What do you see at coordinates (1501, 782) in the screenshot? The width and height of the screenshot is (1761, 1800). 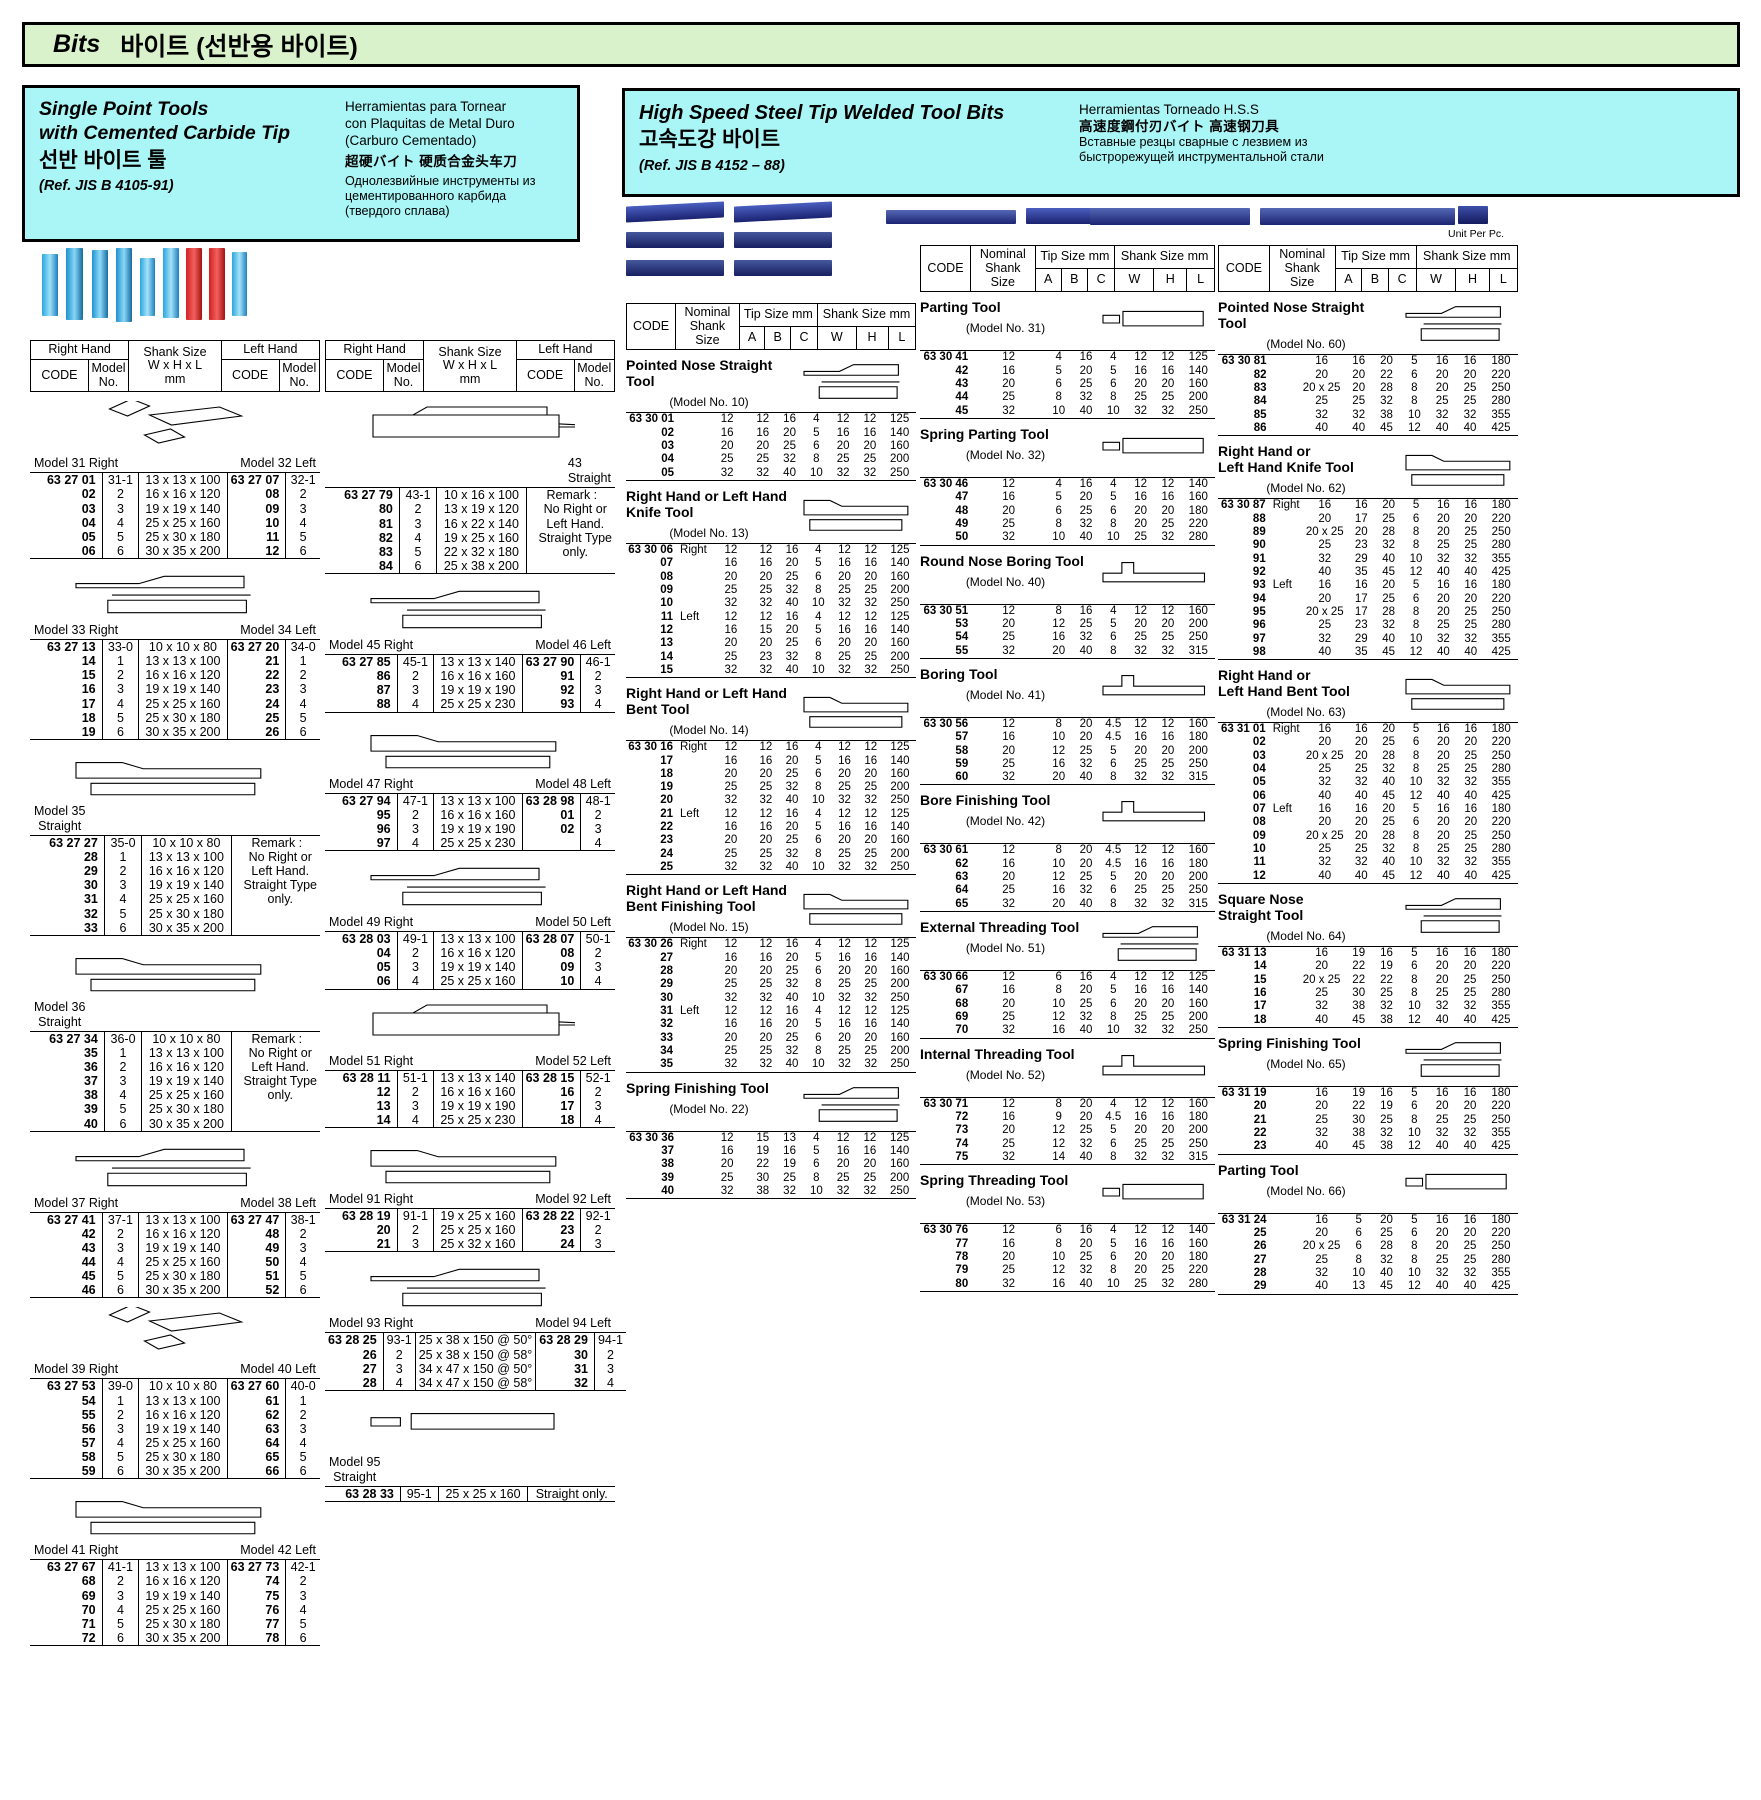 I see `cell-shank-l: 355` at bounding box center [1501, 782].